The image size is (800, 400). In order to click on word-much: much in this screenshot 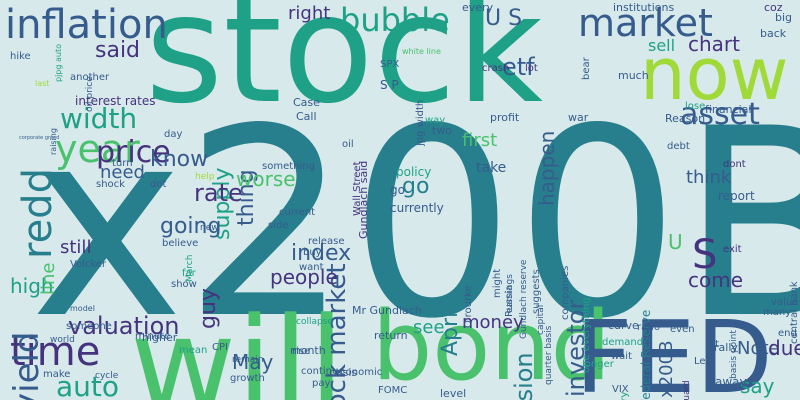, I will do `click(633, 75)`.